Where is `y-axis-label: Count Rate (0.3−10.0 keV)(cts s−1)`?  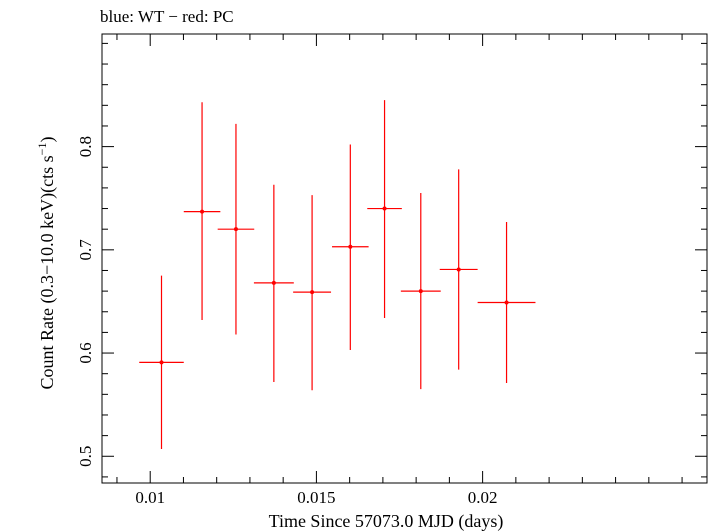 y-axis-label: Count Rate (0.3−10.0 keV)(cts s−1) is located at coordinates (46, 263).